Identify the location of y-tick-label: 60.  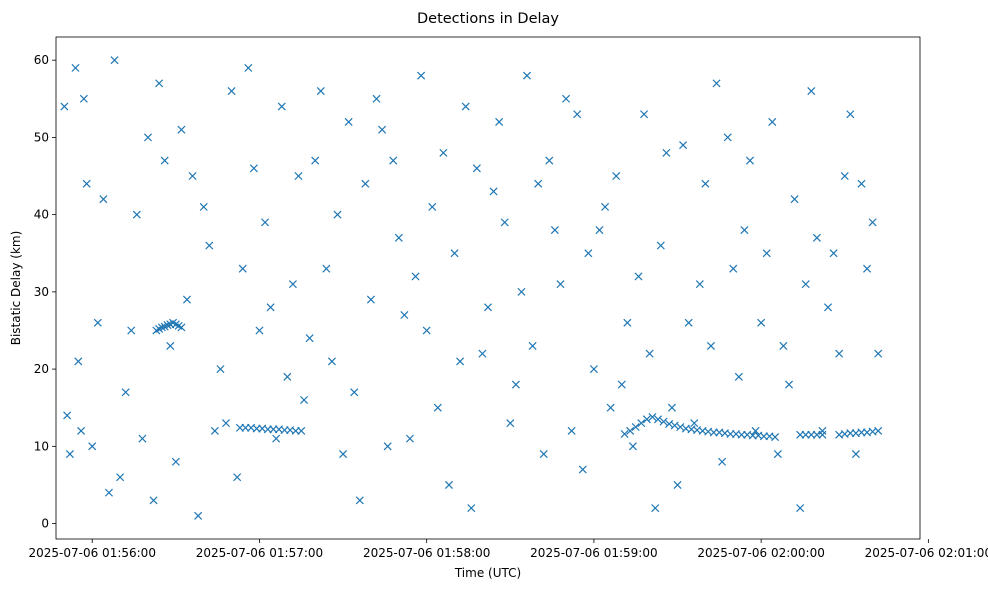
(41, 60).